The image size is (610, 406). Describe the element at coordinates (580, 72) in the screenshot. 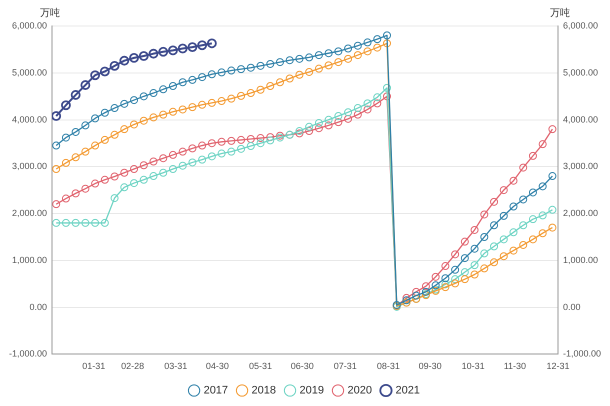

I see `y2-tick-label: 5,000.00` at that location.